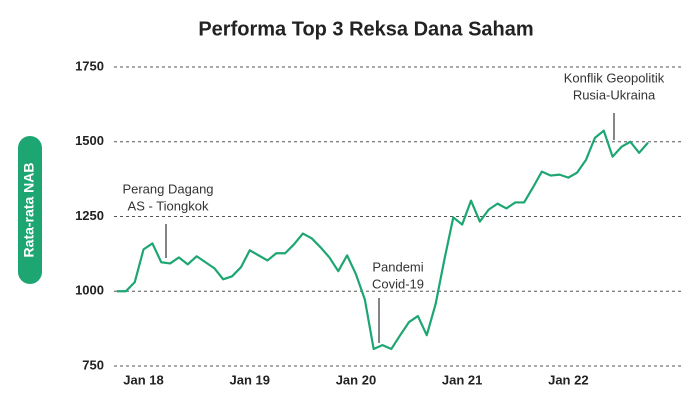 Image resolution: width=700 pixels, height=412 pixels. I want to click on y-tick-label: 1500, so click(89, 140).